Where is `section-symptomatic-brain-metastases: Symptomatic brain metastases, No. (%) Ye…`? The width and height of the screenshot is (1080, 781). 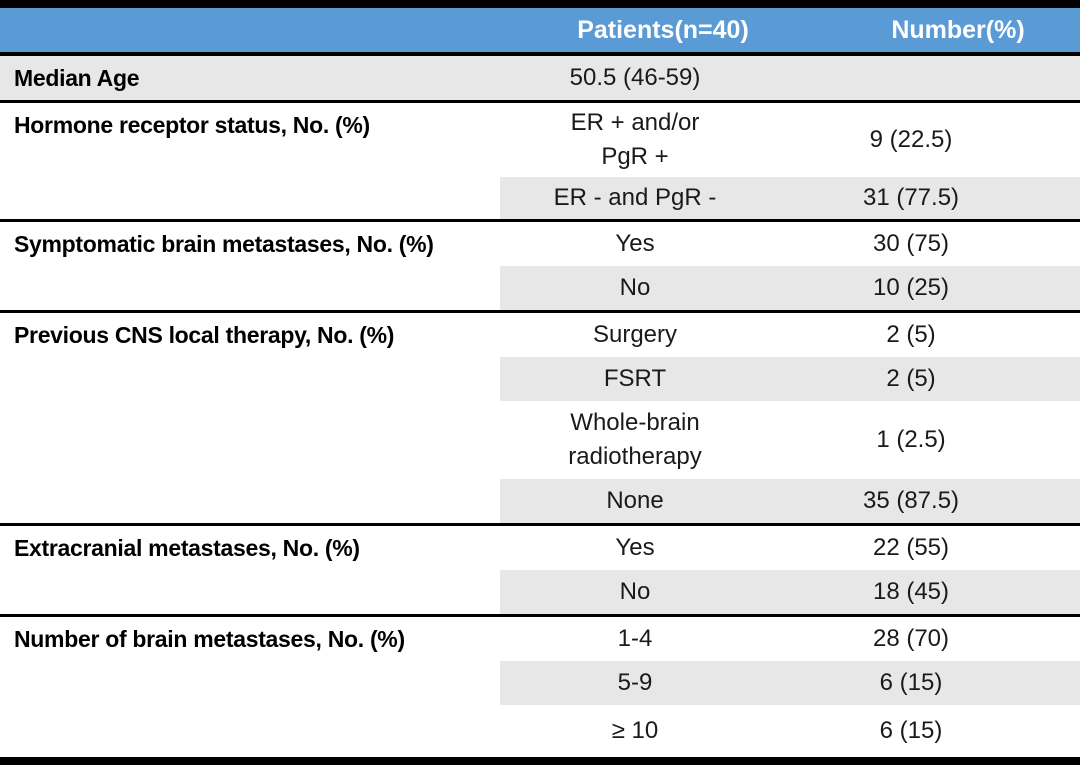 section-symptomatic-brain-metastases: Symptomatic brain metastases, No. (%) Ye… is located at coordinates (540, 266).